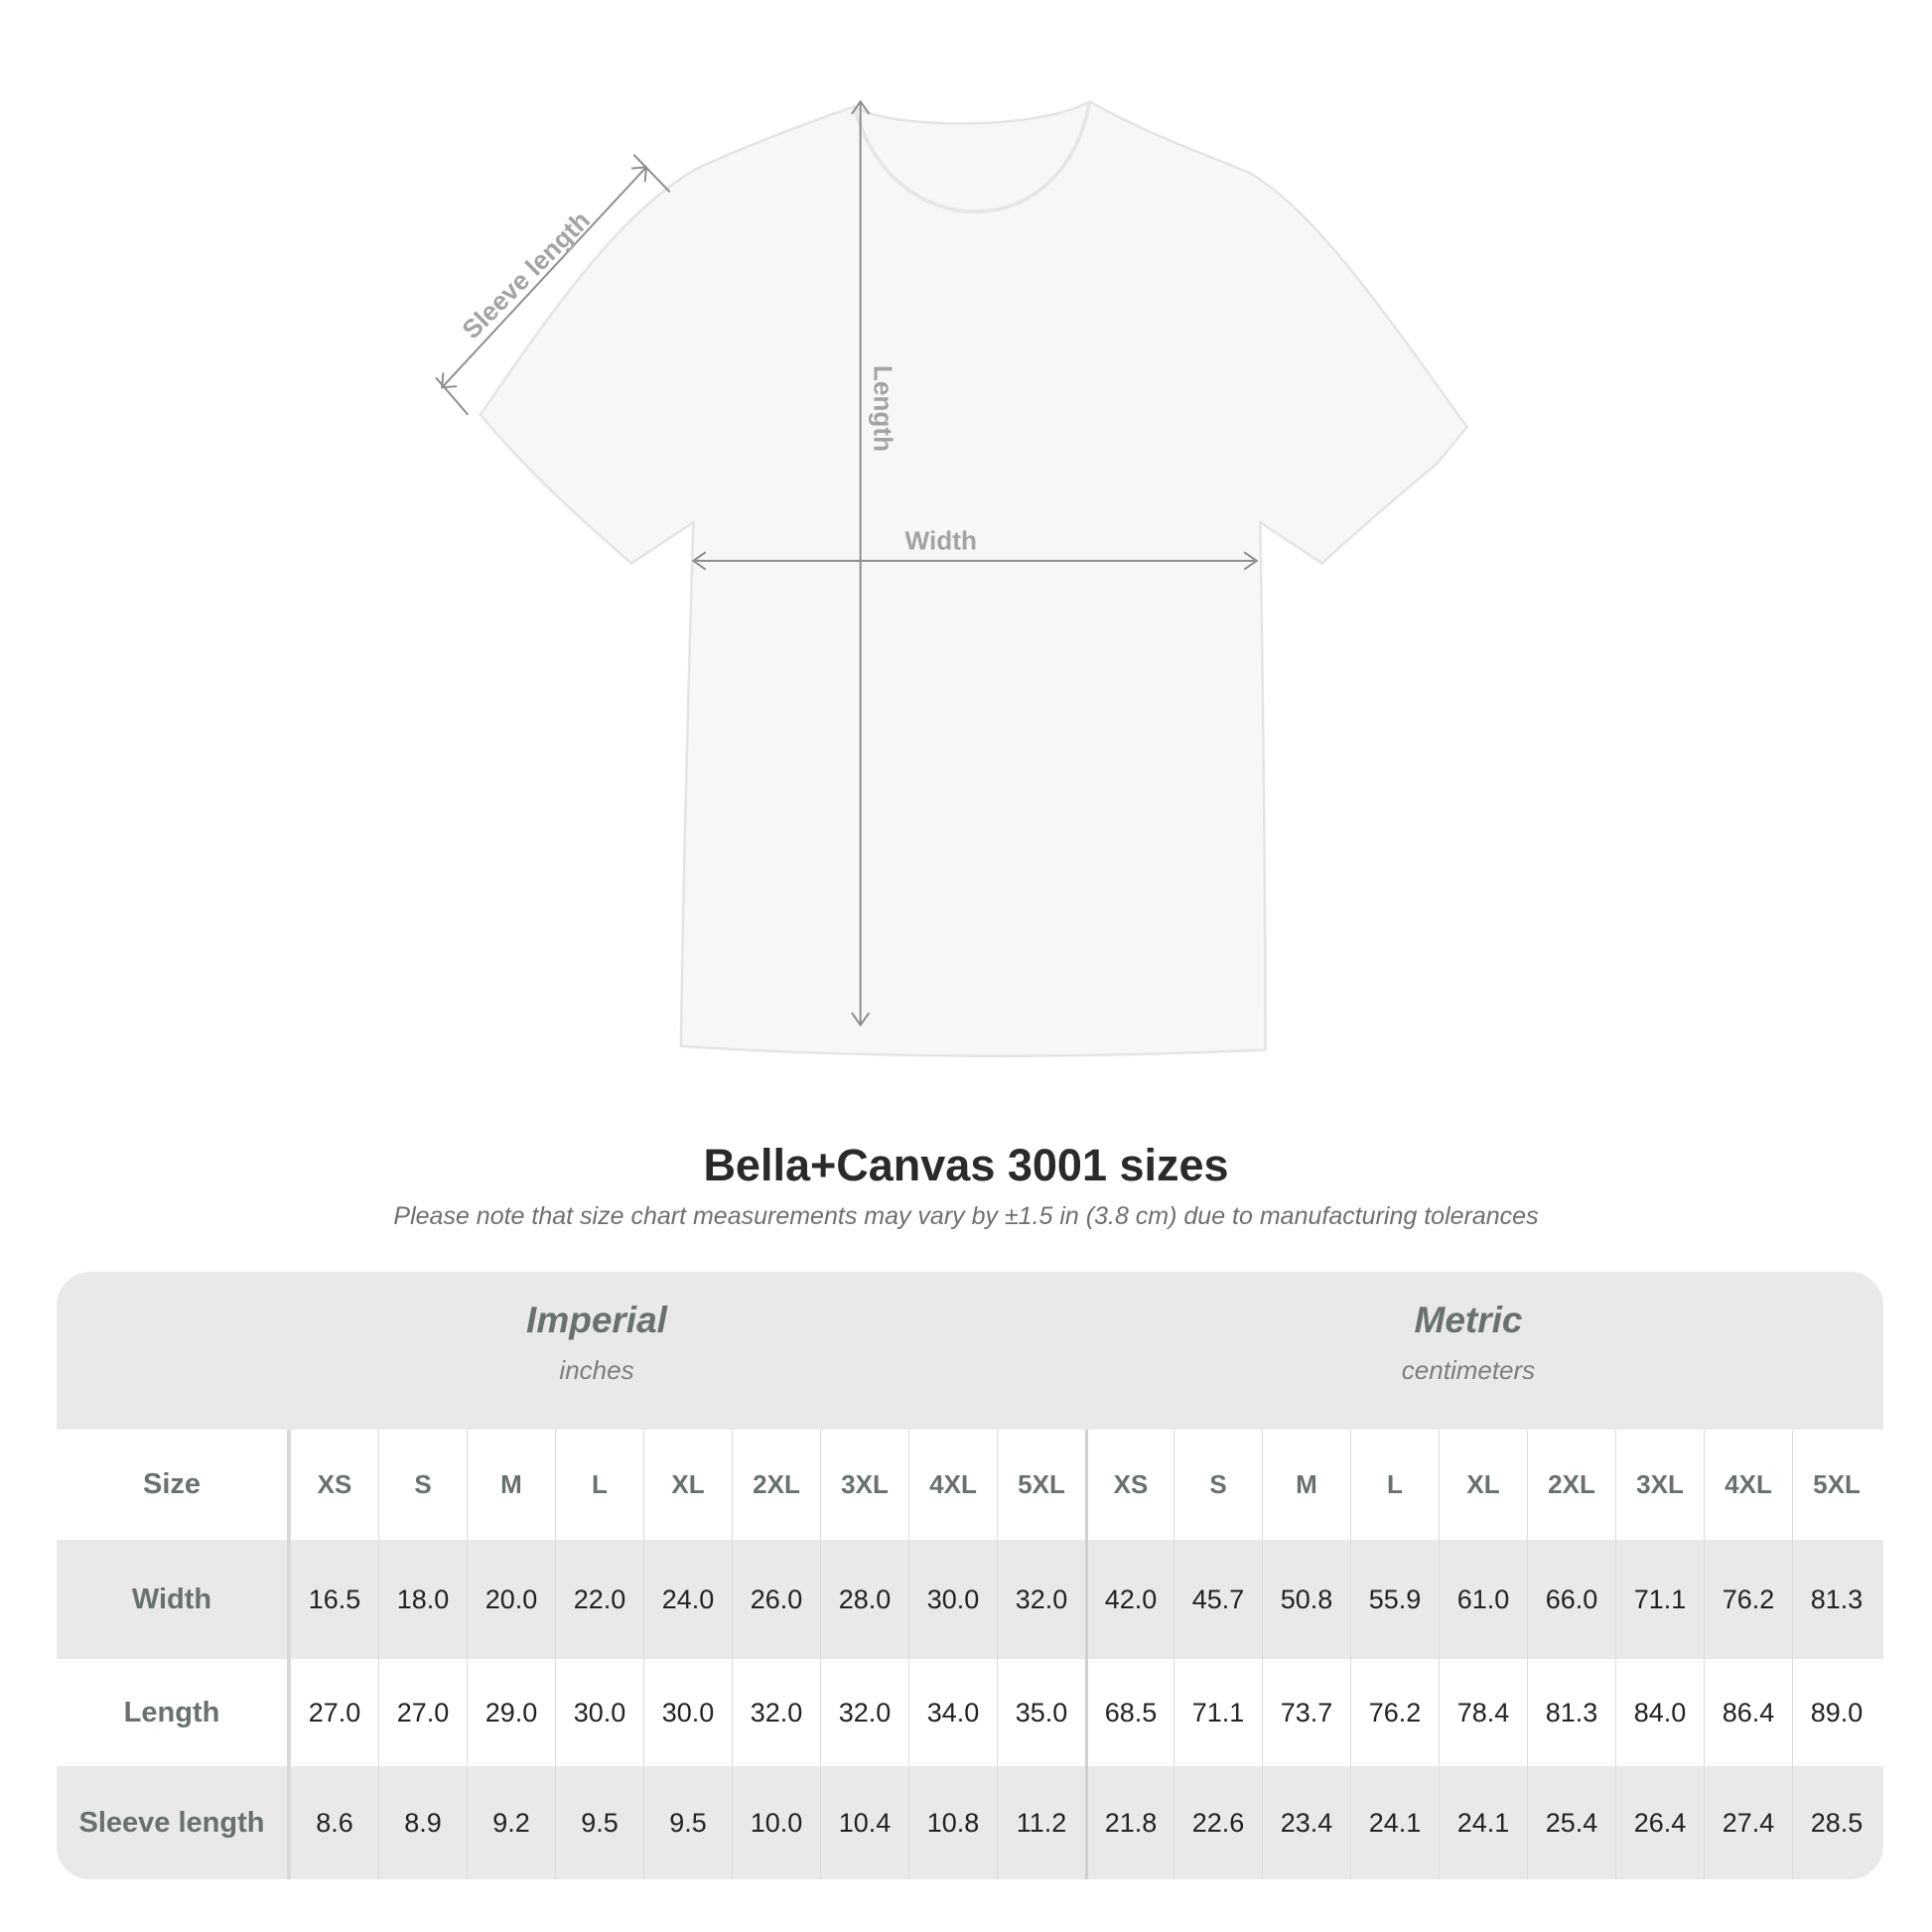 The width and height of the screenshot is (1932, 1932). What do you see at coordinates (1306, 1600) in the screenshot?
I see `metric-value-cell: 50.8` at bounding box center [1306, 1600].